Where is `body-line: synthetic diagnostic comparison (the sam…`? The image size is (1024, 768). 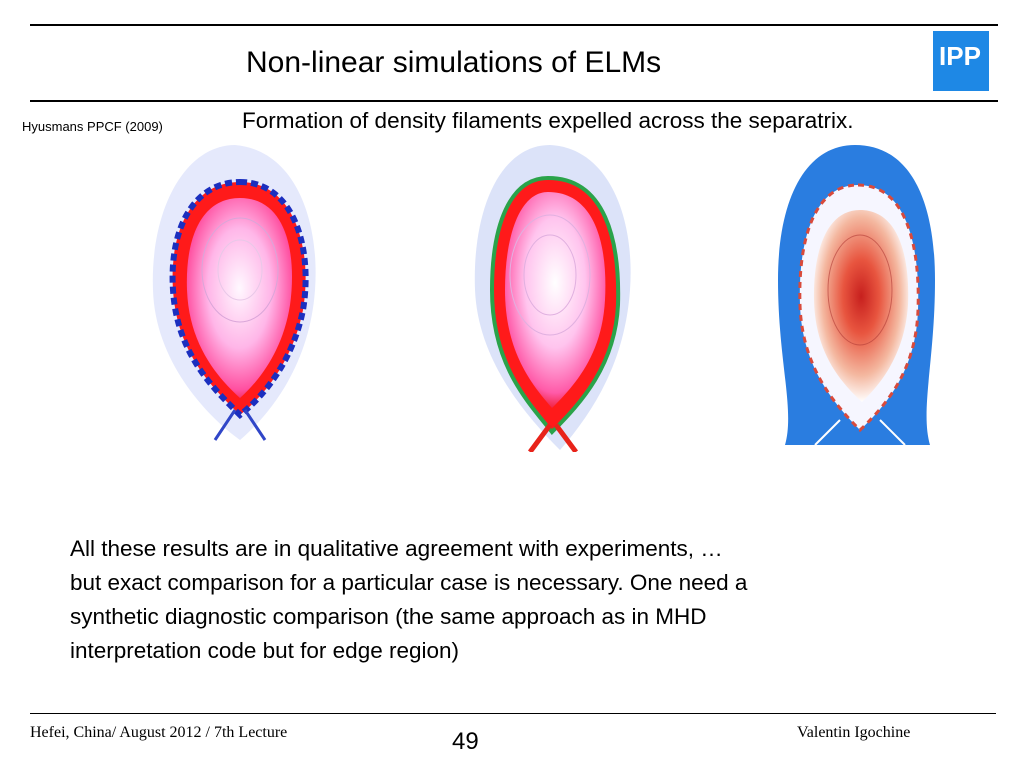
body-line: synthetic diagnostic comparison (the sam… is located at coordinates (388, 616).